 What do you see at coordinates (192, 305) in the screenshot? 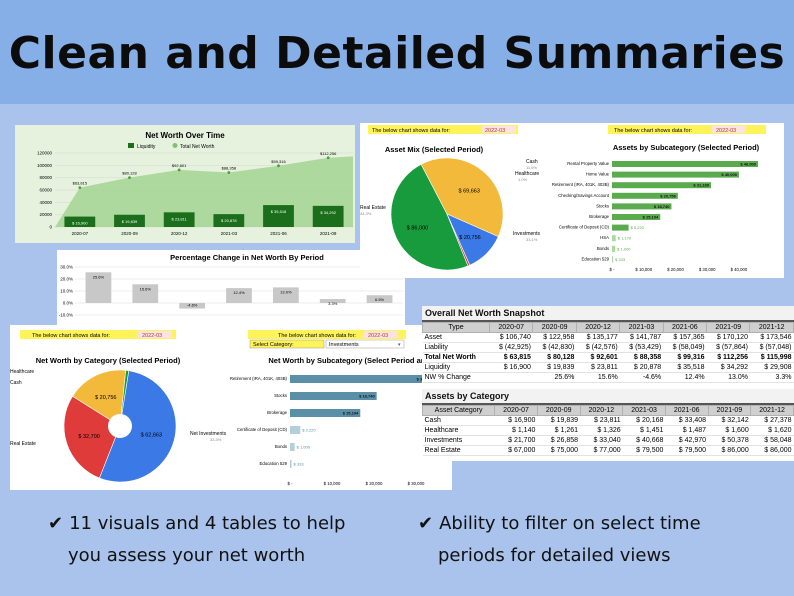
I see `pct-data-label: -4.6%` at bounding box center [192, 305].